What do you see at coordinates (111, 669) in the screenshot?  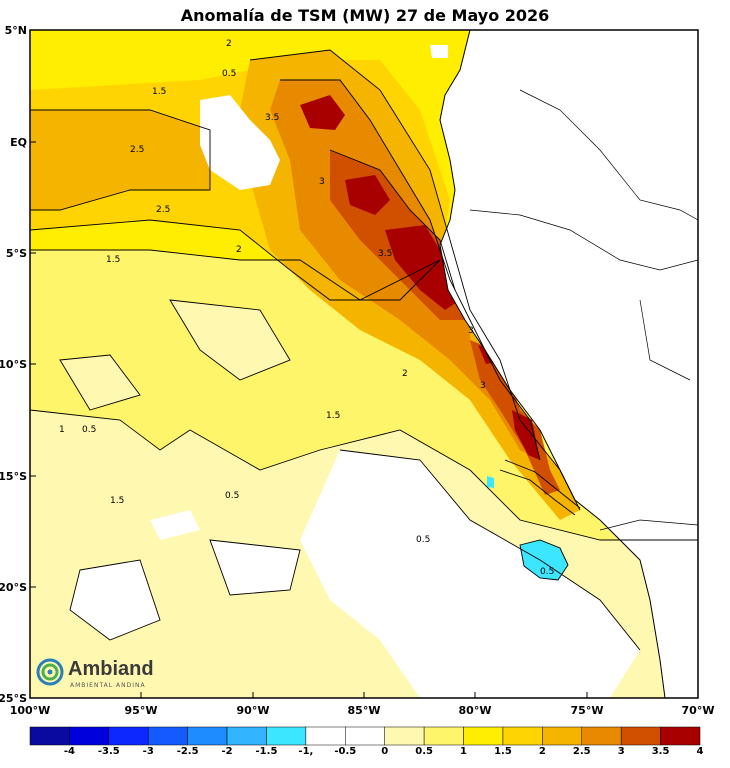 I see `logo-brand: Ambiand` at bounding box center [111, 669].